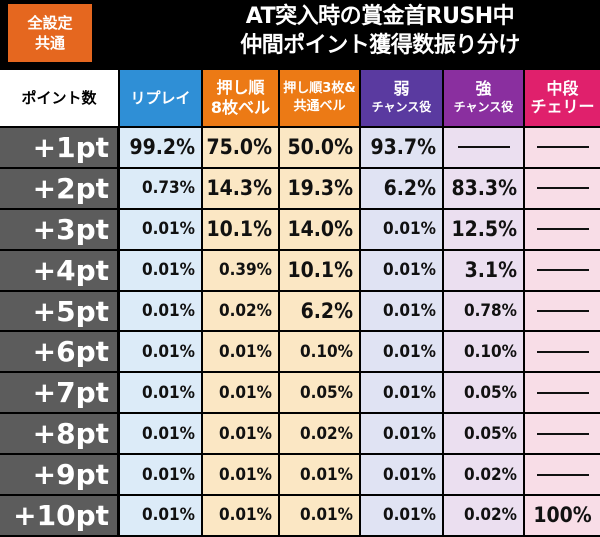 This screenshot has height=537, width=600. I want to click on header-point-count-label: ポイント数, so click(59, 98).